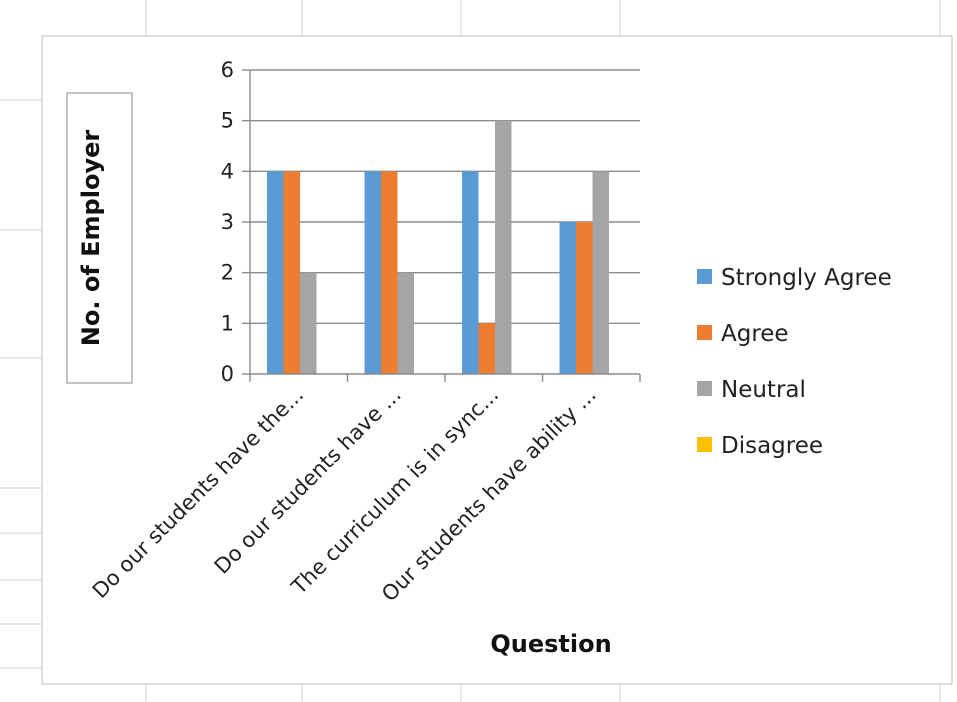 The height and width of the screenshot is (702, 957). I want to click on y-axis-title-box, so click(99, 238).